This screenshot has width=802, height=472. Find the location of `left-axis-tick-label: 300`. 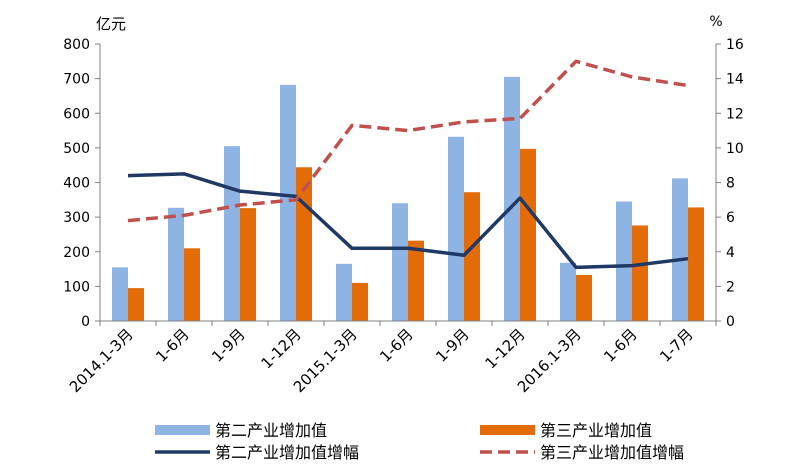

left-axis-tick-label: 300 is located at coordinates (76, 218).